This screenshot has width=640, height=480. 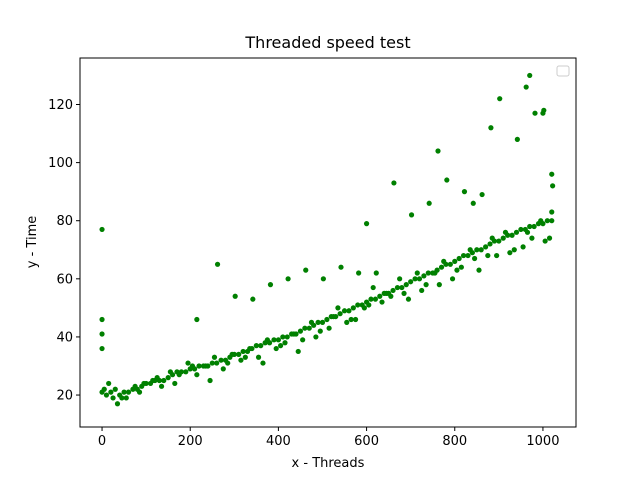 I want to click on x-tick-label: 1000, so click(x=542, y=441).